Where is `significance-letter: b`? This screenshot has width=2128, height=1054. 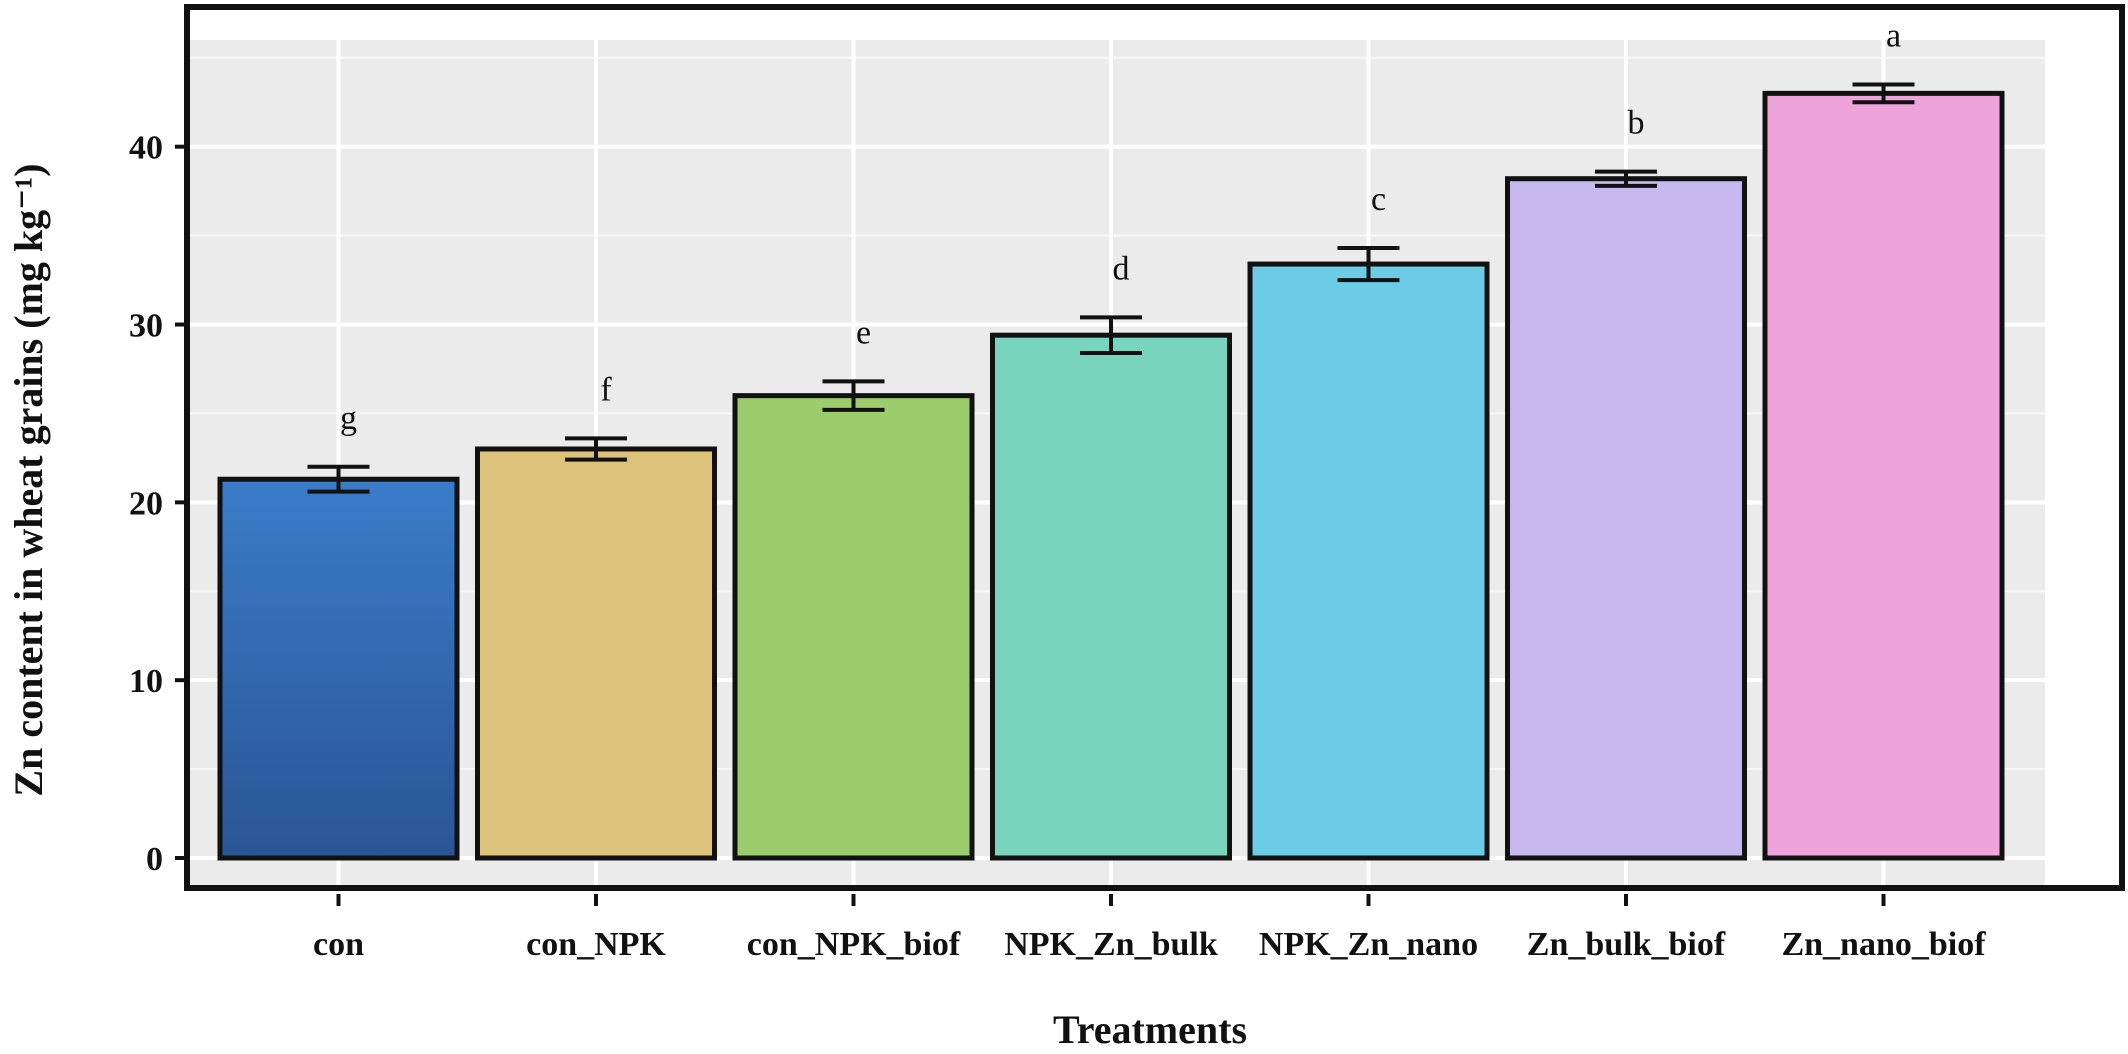
significance-letter: b is located at coordinates (1636, 123).